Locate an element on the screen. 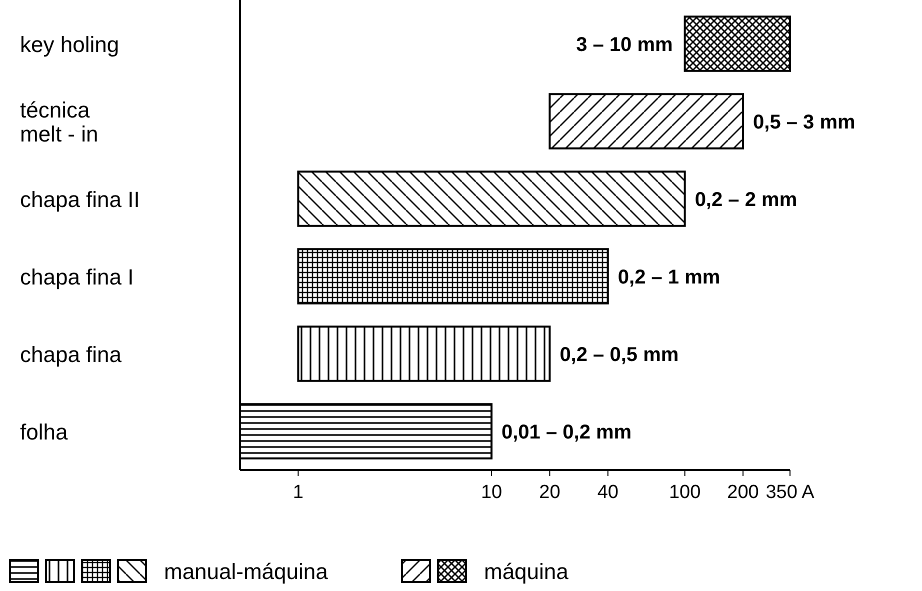 The height and width of the screenshot is (591, 922). x-tick-label: 10 is located at coordinates (491, 492).